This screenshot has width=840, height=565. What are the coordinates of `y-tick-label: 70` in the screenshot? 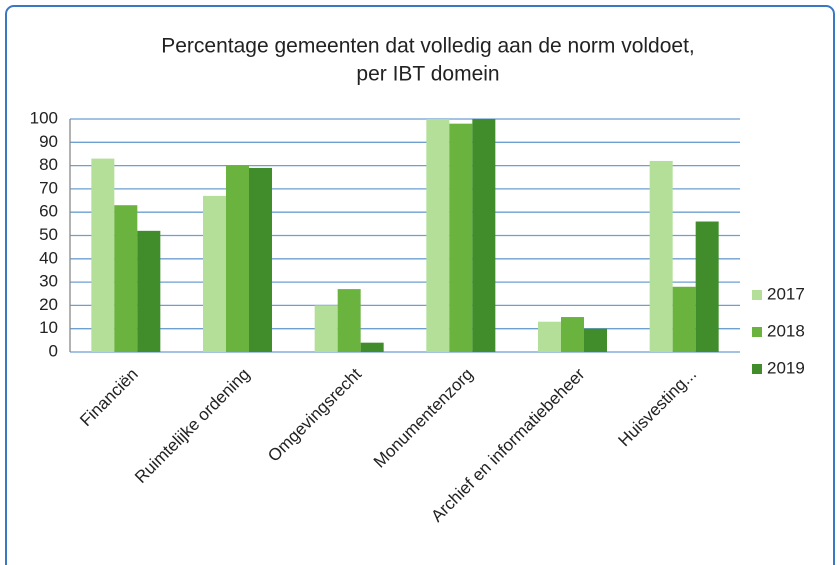 It's located at (48, 187).